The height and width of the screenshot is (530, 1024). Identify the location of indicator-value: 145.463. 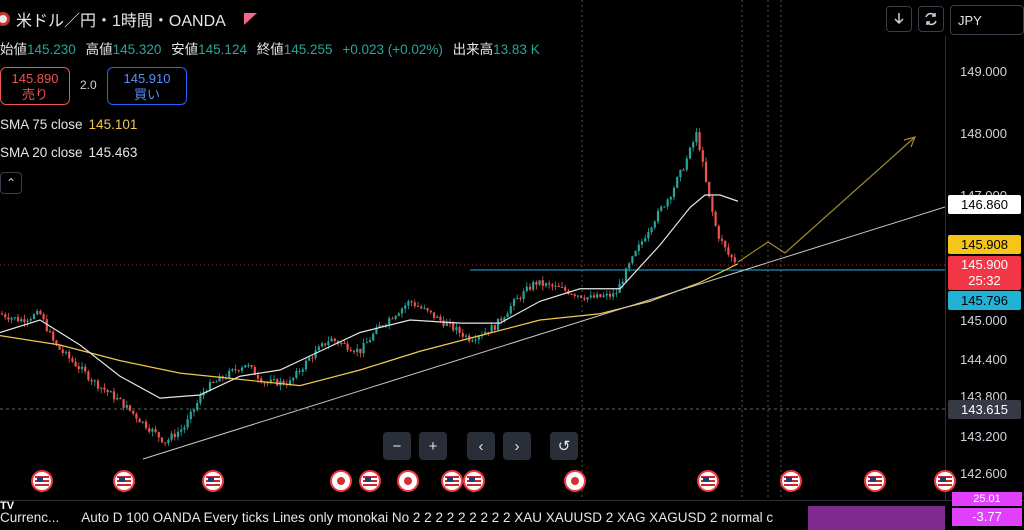
(113, 152).